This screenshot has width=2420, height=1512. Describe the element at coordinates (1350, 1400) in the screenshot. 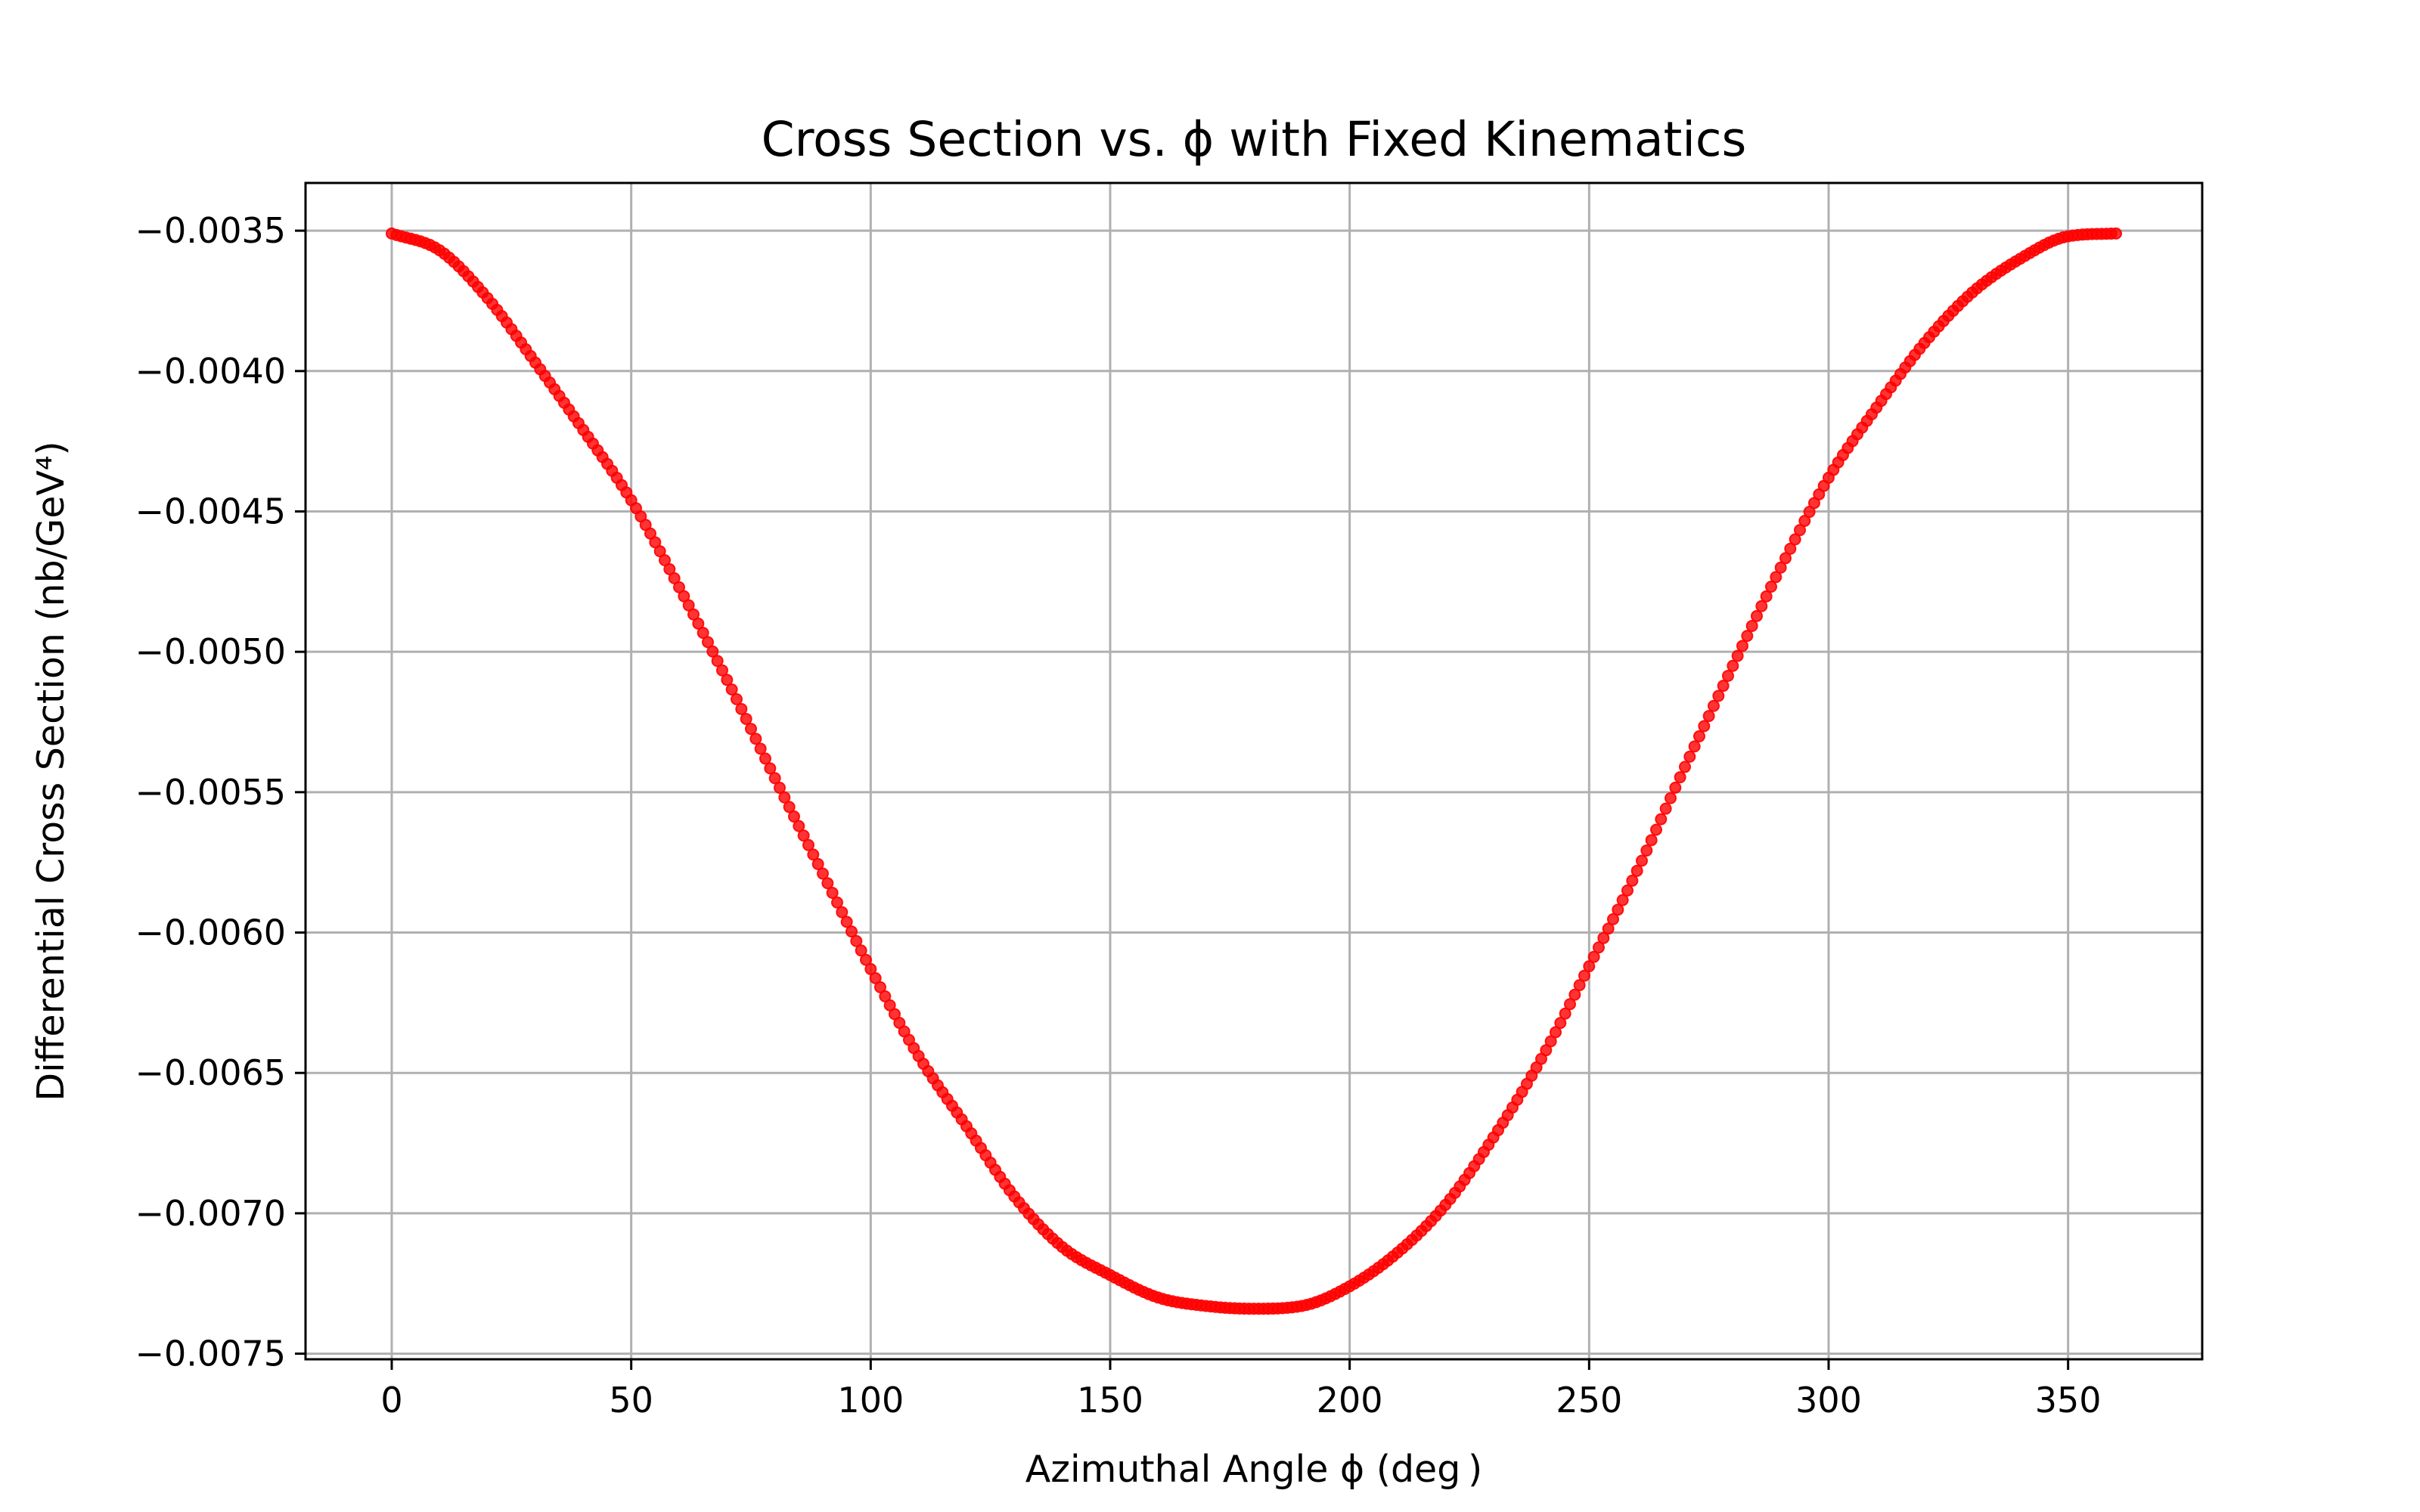

I see `x-tick-label: 200` at that location.